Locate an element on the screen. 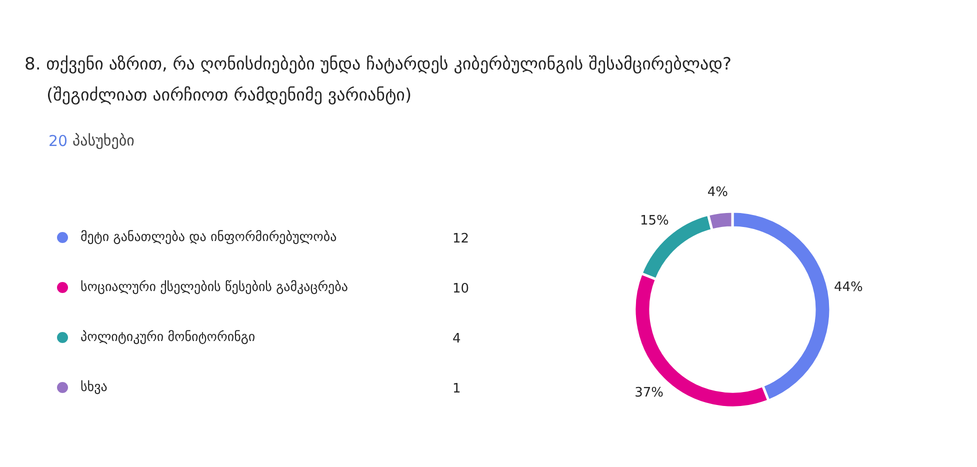 The width and height of the screenshot is (977, 467). legend-label: პოლიტიკური მონიტორინგი is located at coordinates (168, 337).